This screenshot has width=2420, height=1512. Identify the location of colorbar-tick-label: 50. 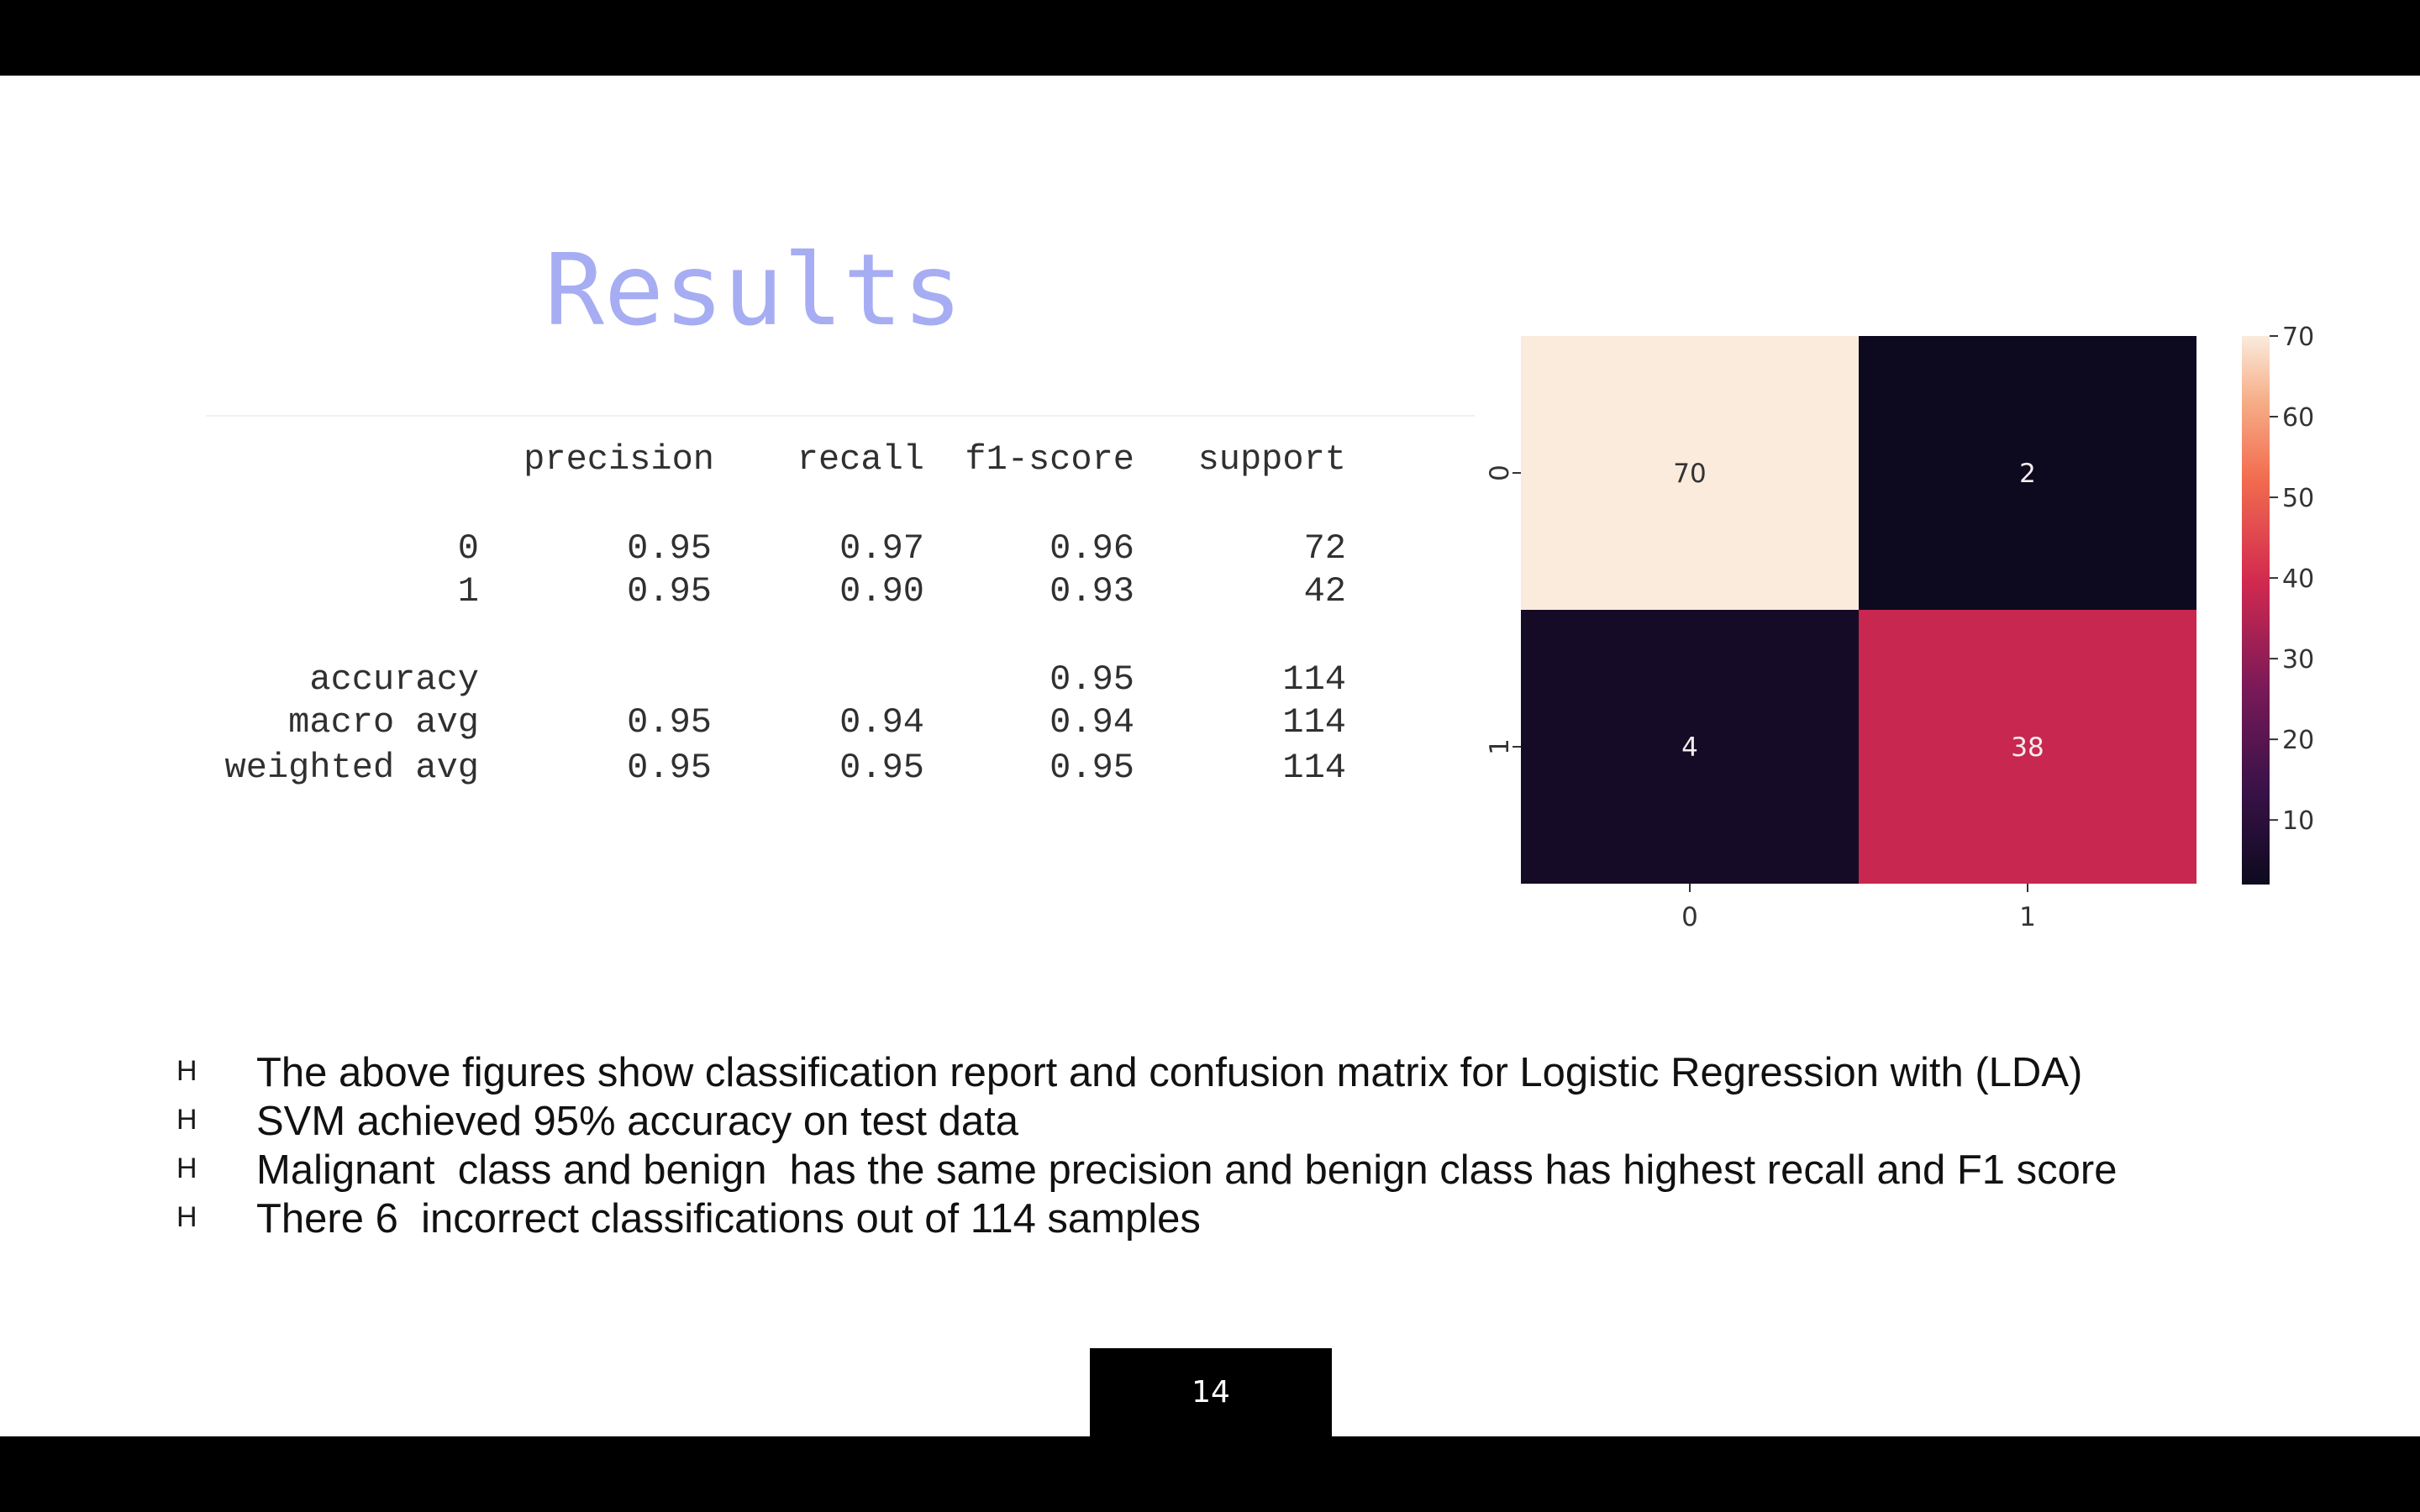
(2298, 498).